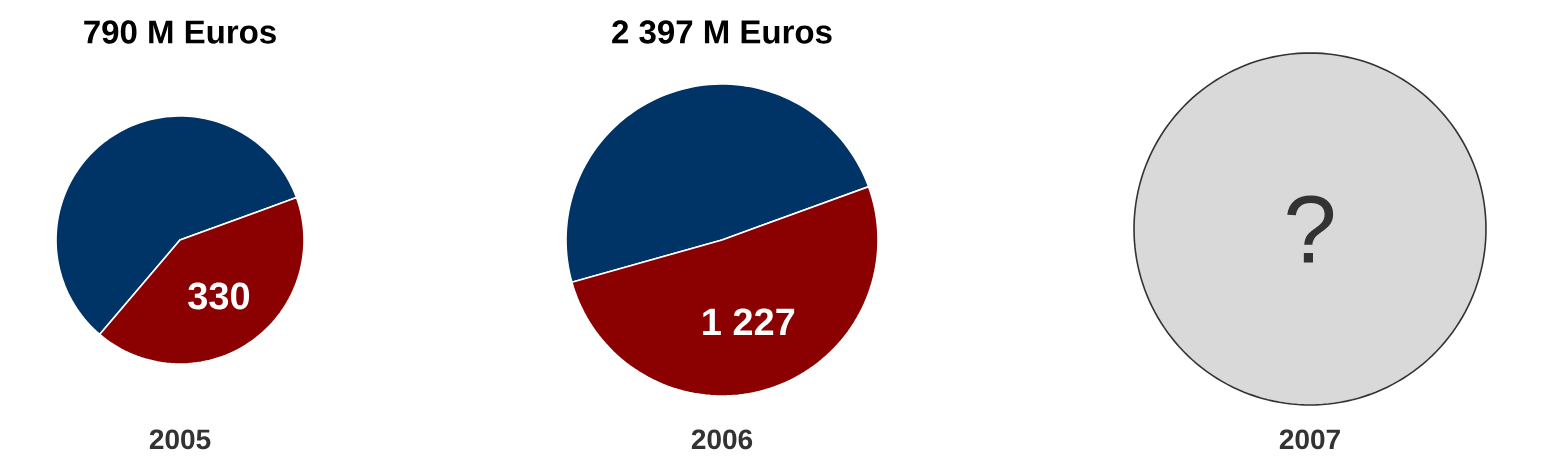  What do you see at coordinates (180, 32) in the screenshot?
I see `chart-title: 790 M Euros` at bounding box center [180, 32].